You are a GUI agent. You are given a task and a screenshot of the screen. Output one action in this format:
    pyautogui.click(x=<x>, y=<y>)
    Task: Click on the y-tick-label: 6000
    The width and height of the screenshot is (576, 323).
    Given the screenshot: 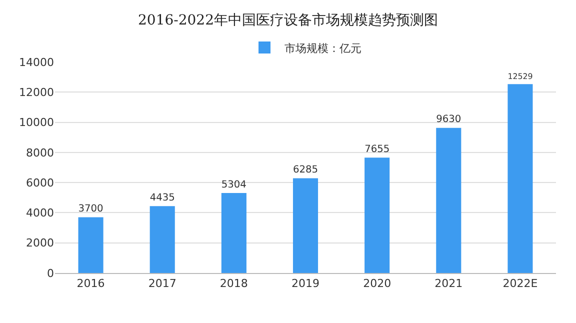 What is the action you would take?
    pyautogui.click(x=40, y=183)
    